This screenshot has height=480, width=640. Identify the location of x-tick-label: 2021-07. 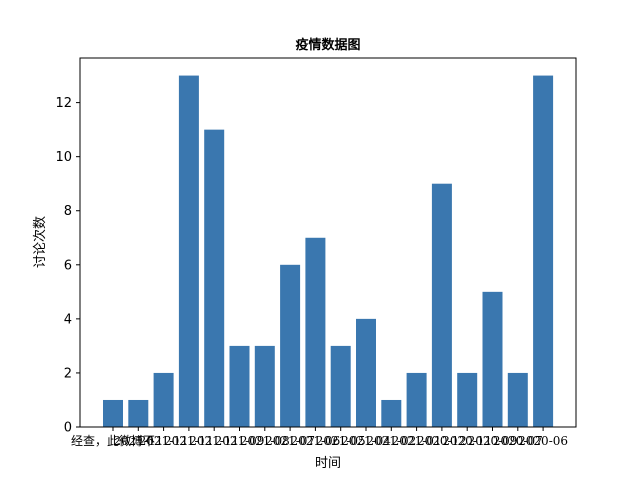
(290, 441).